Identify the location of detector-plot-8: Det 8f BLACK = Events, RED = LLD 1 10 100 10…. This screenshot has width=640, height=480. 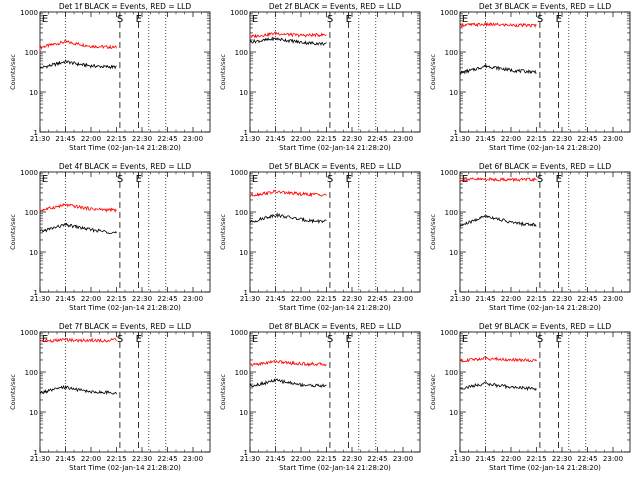
(320, 397).